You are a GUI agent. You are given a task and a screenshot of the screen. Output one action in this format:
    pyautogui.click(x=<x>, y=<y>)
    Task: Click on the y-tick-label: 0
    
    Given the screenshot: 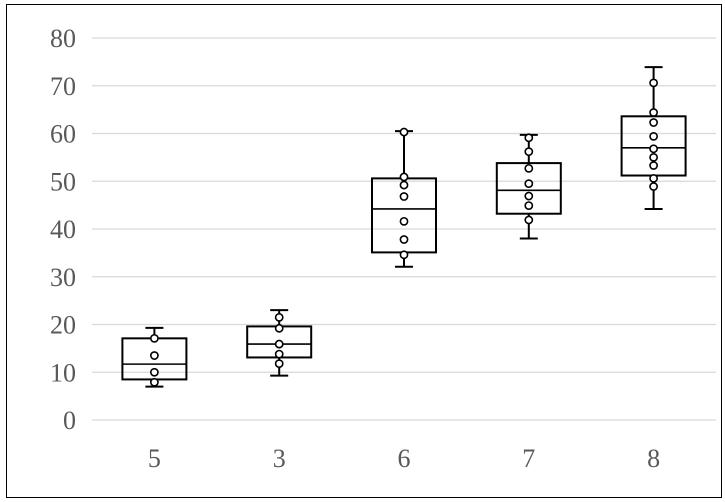 What is the action you would take?
    pyautogui.click(x=69, y=420)
    